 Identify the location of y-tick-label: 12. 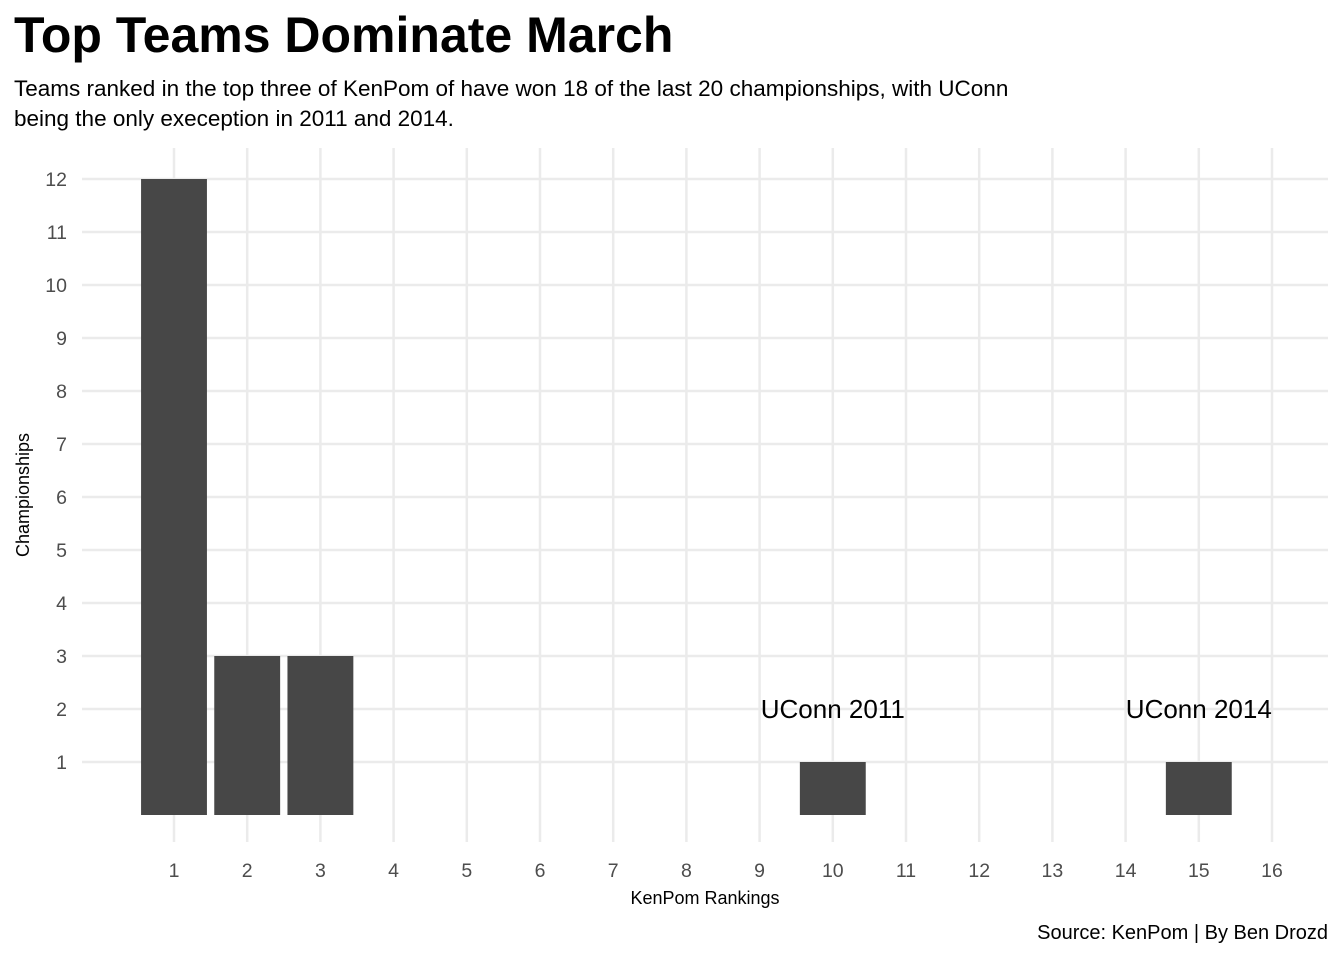
(56, 180).